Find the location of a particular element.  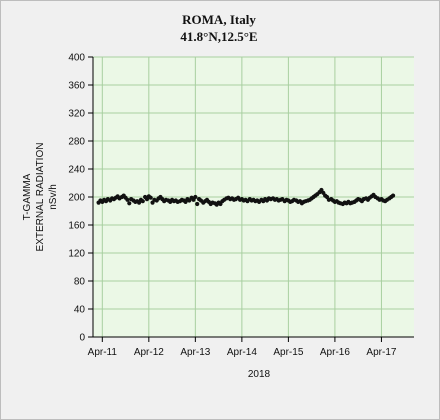

y-tick-label: 400 is located at coordinates (76, 58).